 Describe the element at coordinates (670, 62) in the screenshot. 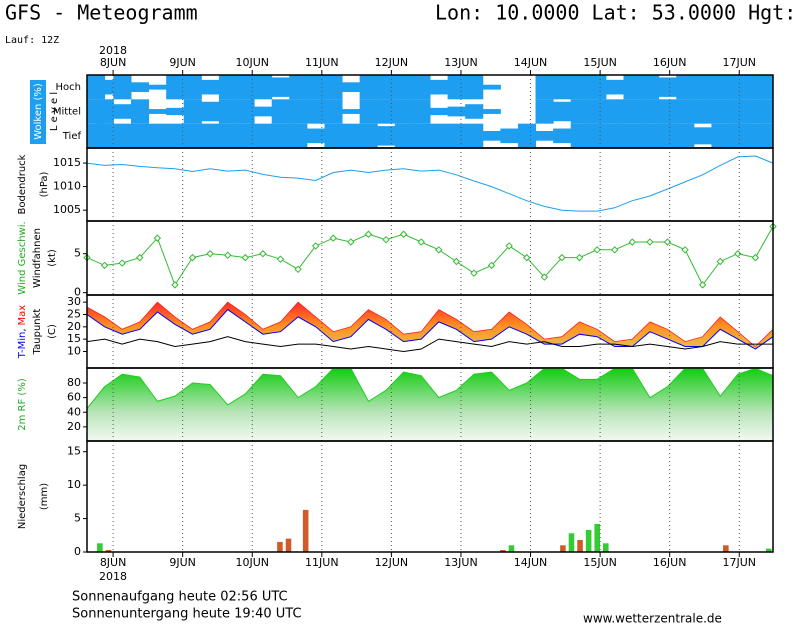

I see `date-label: 16JUN` at that location.